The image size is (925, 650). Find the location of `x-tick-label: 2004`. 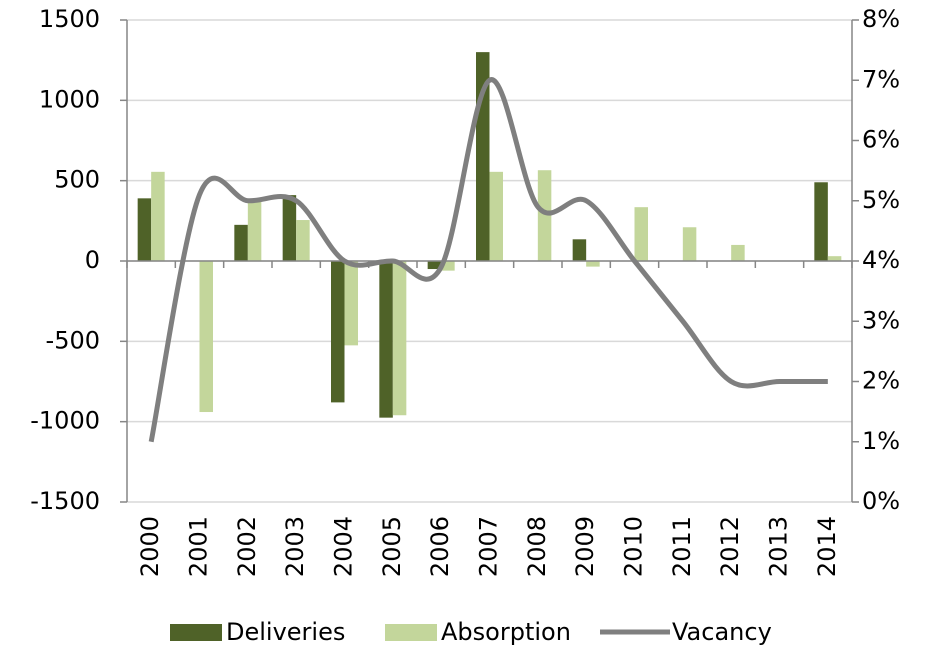

x-tick-label: 2004 is located at coordinates (344, 546).